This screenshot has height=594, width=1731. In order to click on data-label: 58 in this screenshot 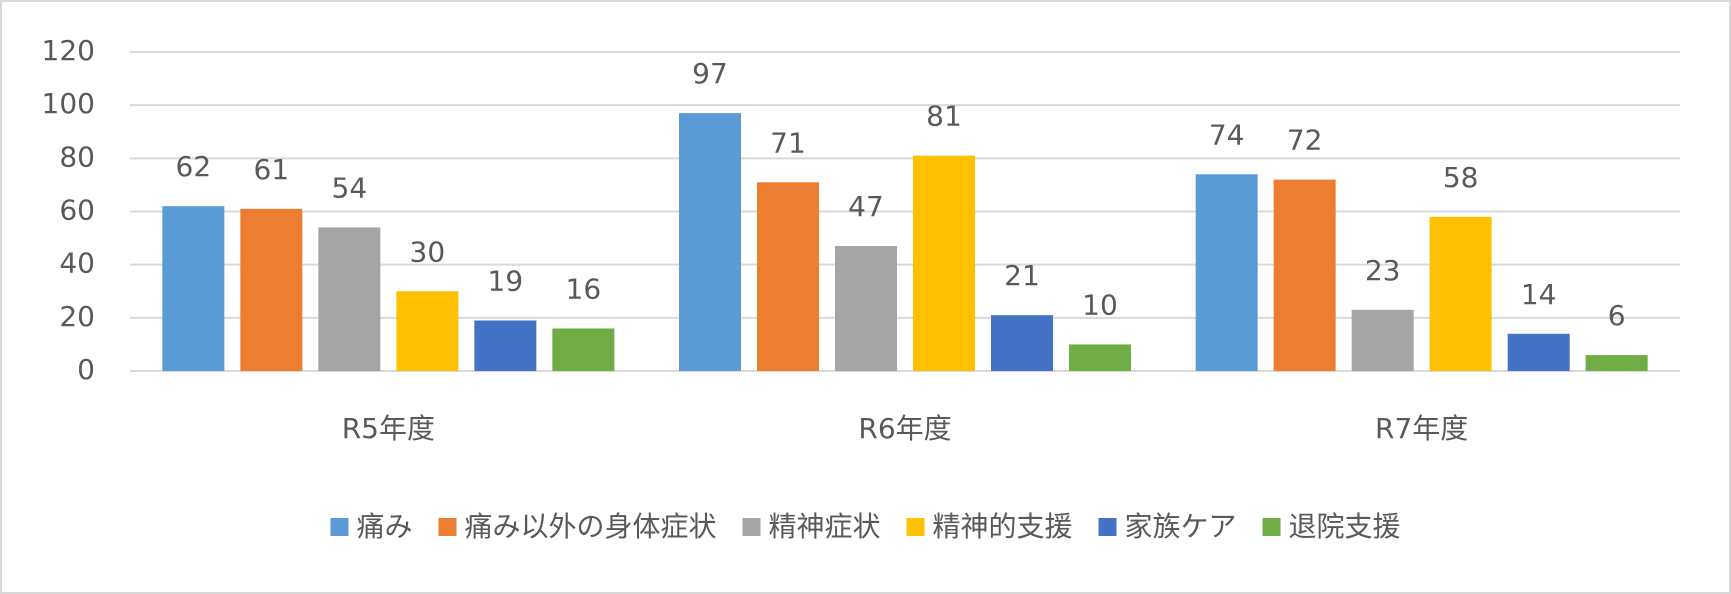, I will do `click(1461, 177)`.